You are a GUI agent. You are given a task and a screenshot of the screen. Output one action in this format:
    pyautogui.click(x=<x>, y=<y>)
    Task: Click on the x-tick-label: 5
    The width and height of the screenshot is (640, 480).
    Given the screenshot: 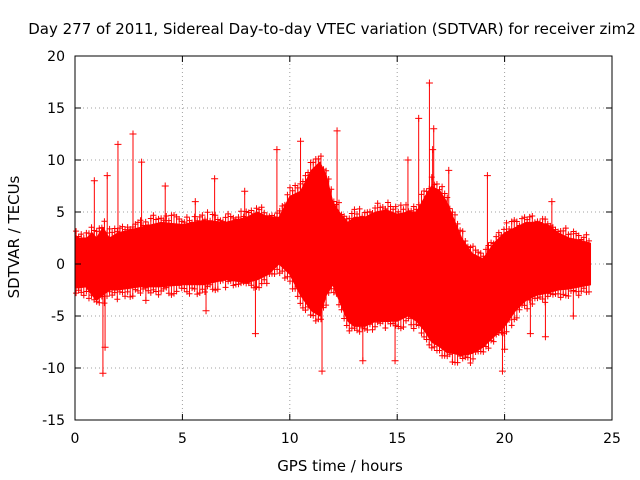 What is the action you would take?
    pyautogui.click(x=182, y=439)
    